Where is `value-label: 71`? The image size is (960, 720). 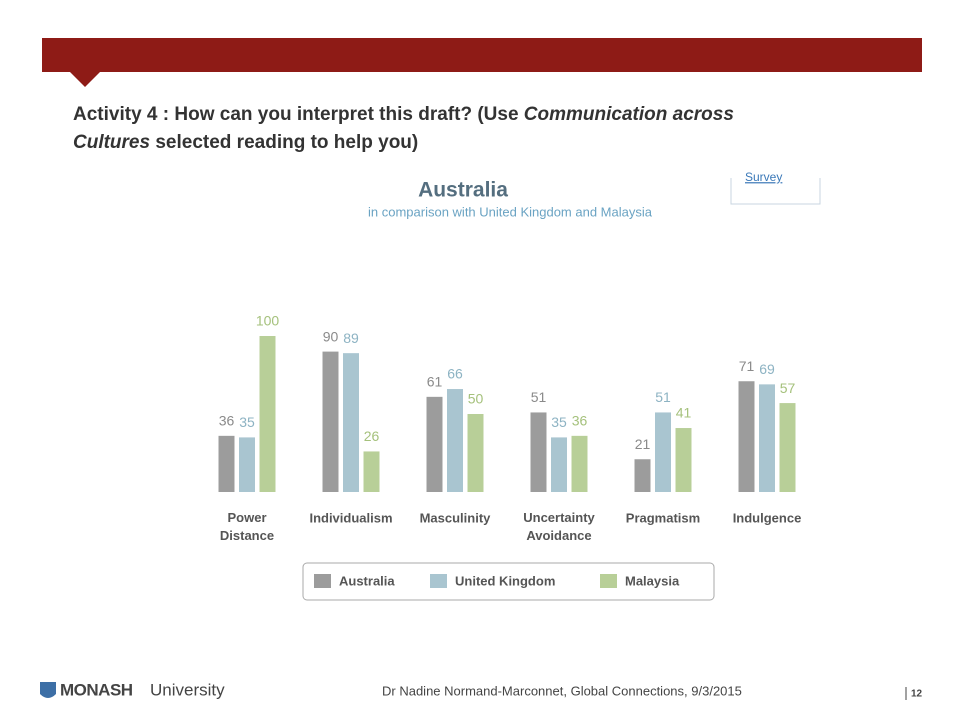 value-label: 71 is located at coordinates (747, 366).